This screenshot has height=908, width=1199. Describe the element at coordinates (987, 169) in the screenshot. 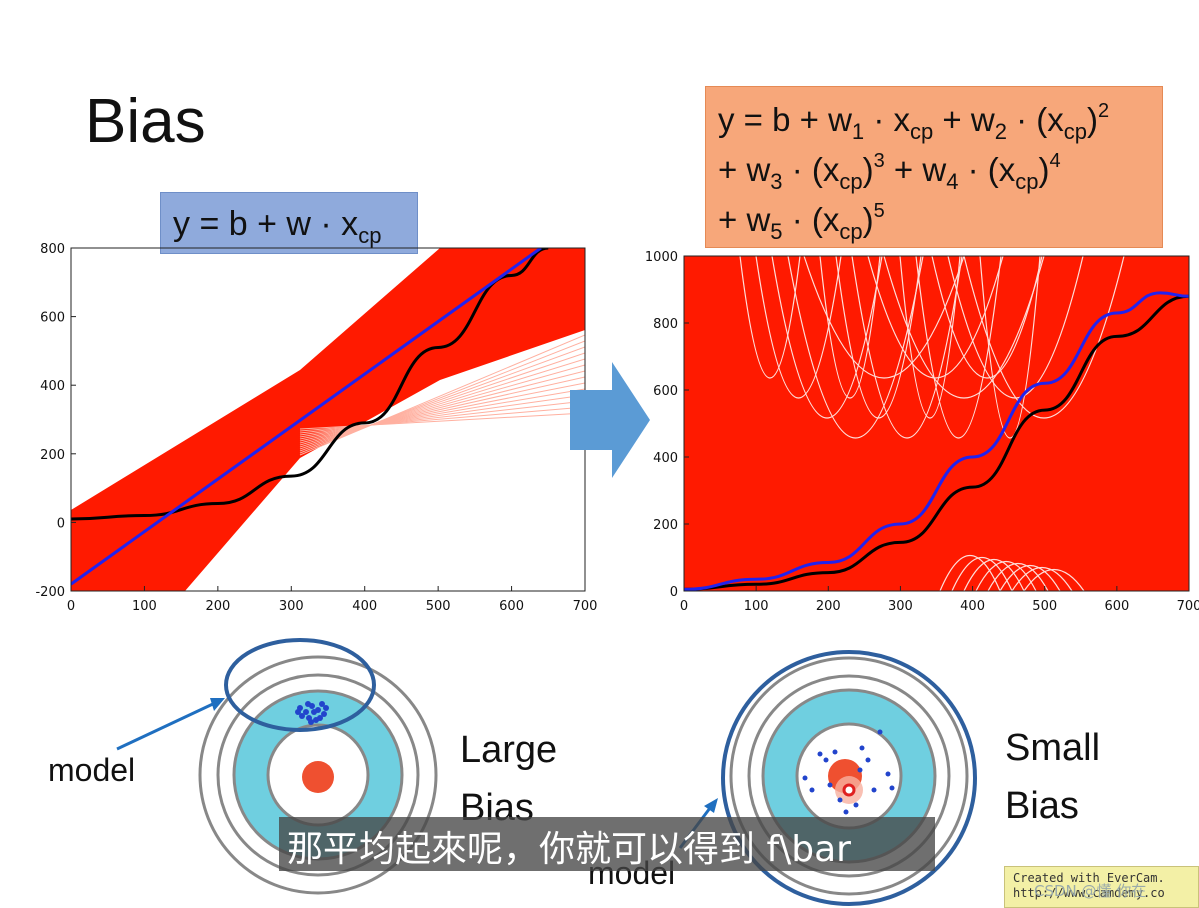

I see `line2-part: · (x` at that location.